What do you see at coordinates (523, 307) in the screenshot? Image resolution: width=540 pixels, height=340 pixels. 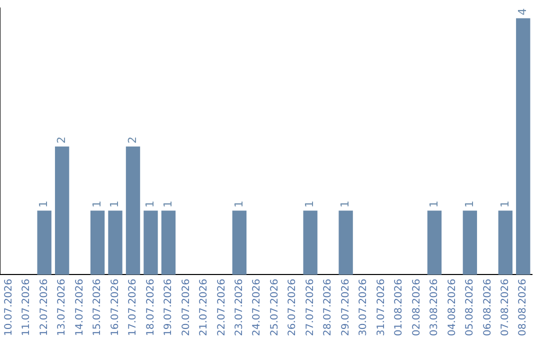 I see `x-tick-label: 08.08.2026` at bounding box center [523, 307].